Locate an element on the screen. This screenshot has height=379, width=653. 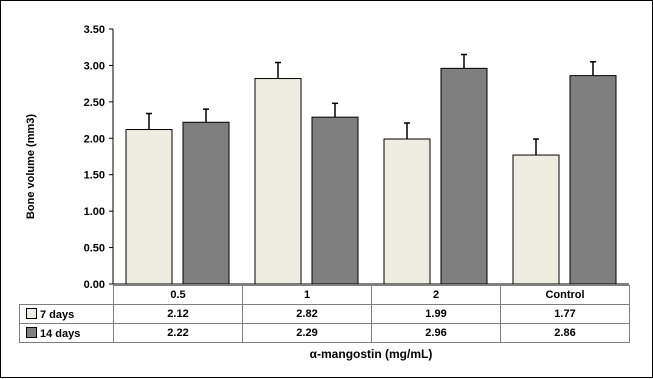
table-value: 2.12 is located at coordinates (178, 314).